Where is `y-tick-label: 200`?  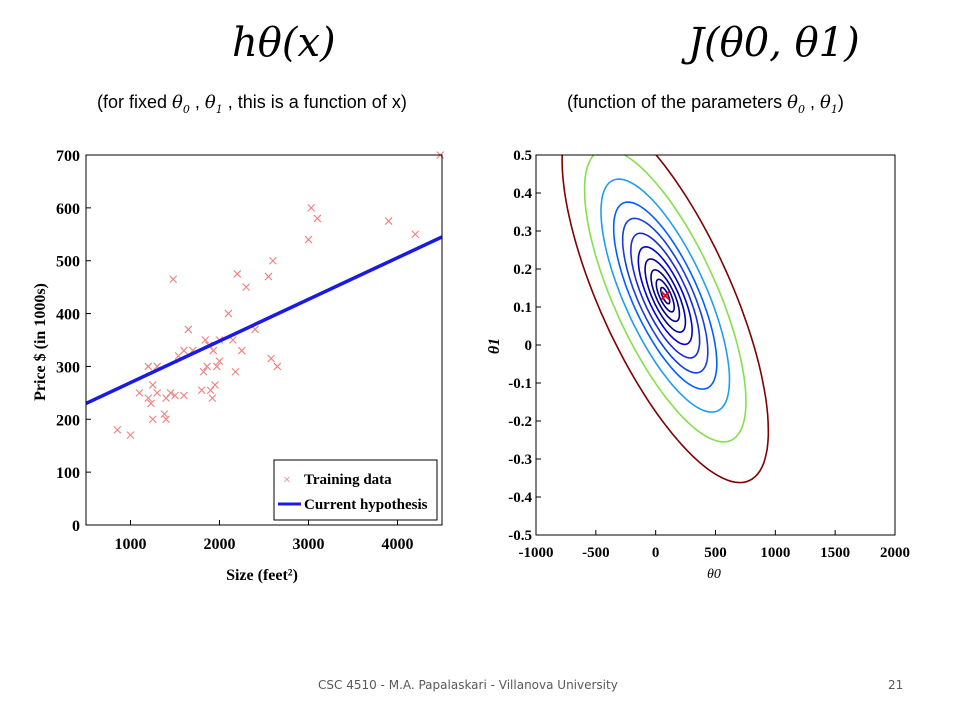
y-tick-label: 200 is located at coordinates (68, 420).